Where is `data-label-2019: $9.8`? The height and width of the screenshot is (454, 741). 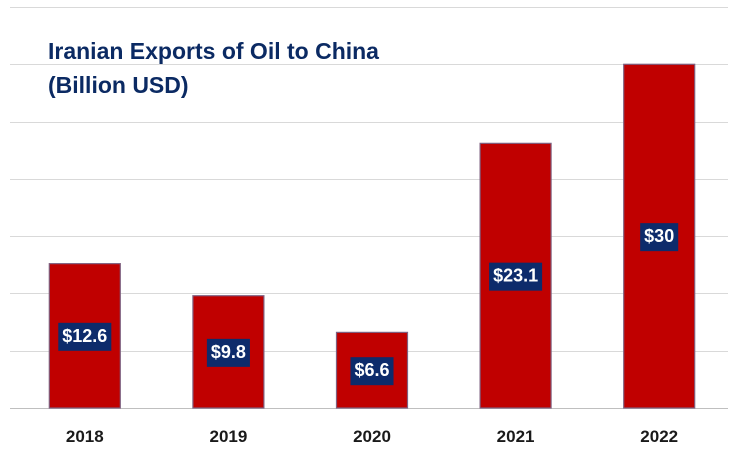 data-label-2019: $9.8 is located at coordinates (228, 352).